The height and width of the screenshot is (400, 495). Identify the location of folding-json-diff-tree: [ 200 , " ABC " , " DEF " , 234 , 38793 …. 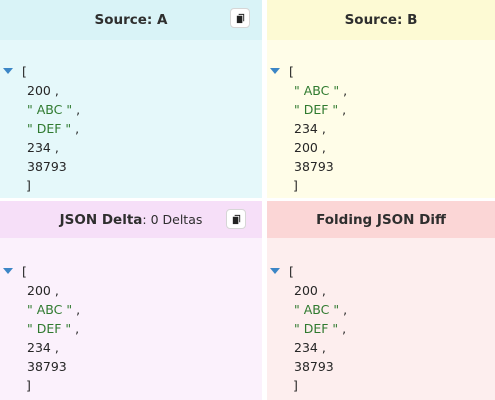
(308, 328).